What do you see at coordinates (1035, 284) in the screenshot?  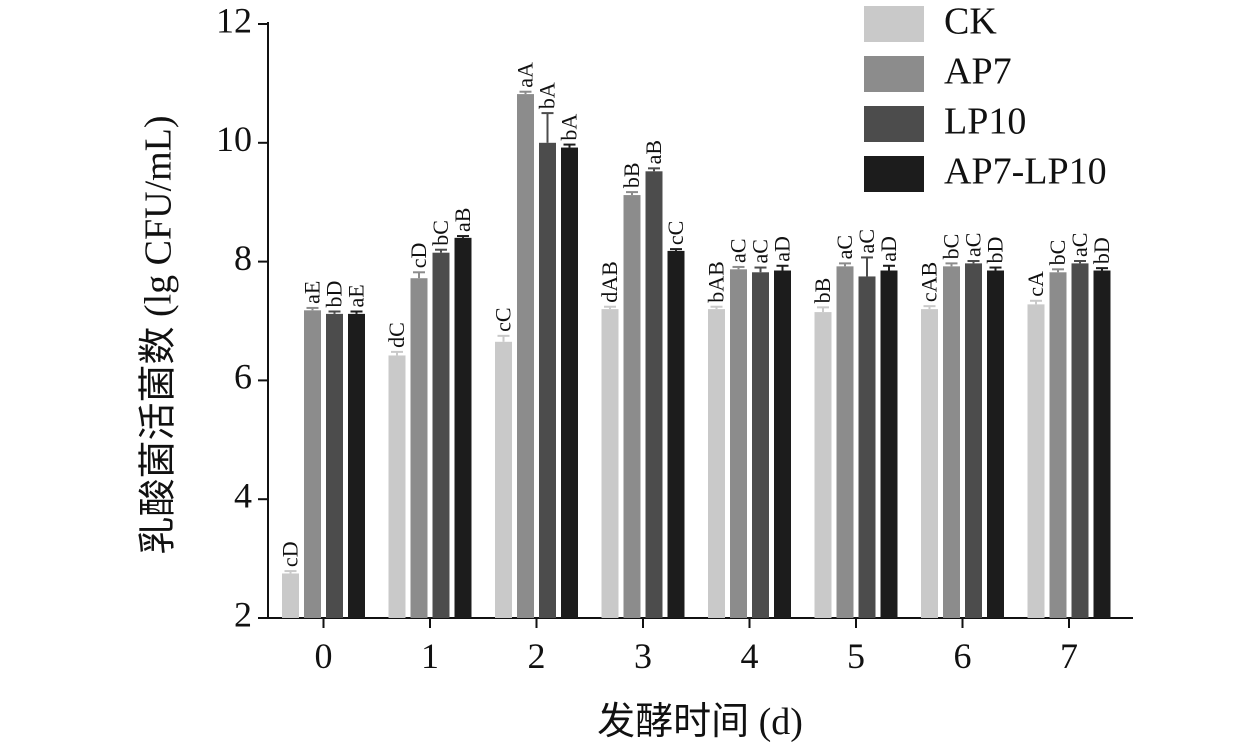 I see `significance-label: cA` at bounding box center [1035, 284].